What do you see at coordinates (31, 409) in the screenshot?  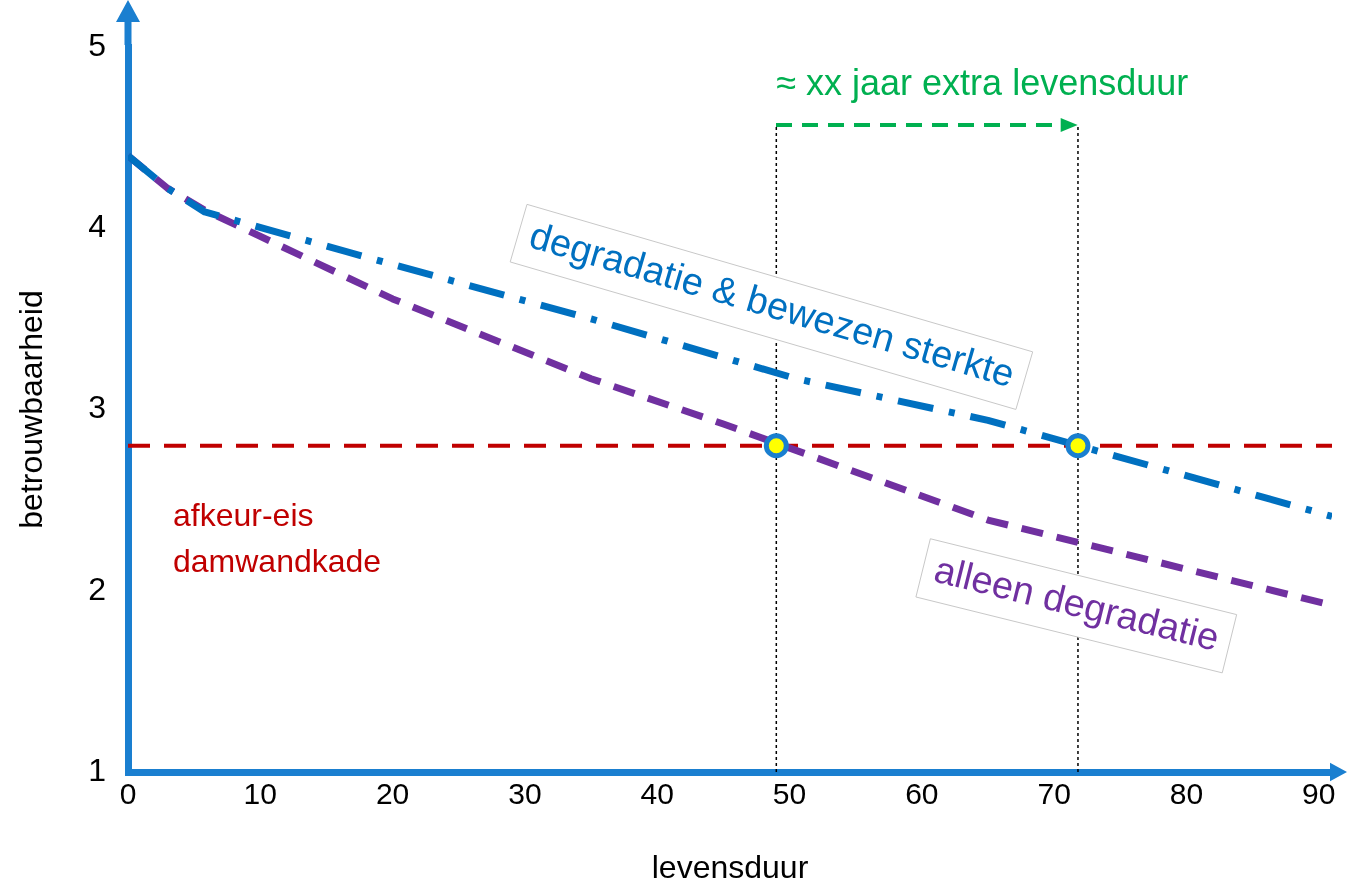 I see `y-axis-title: betrouwbaarheid` at bounding box center [31, 409].